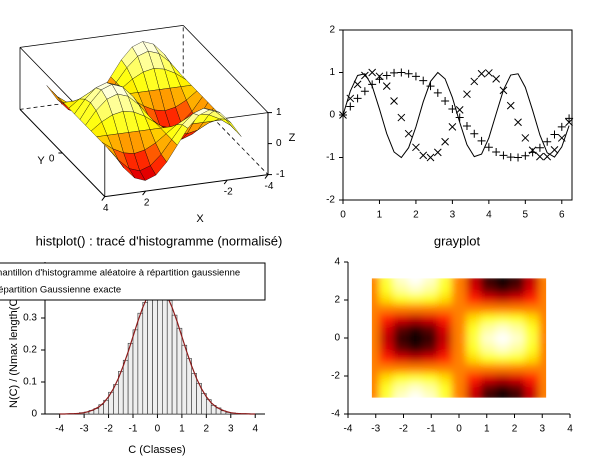 This screenshot has width=610, height=460. Describe the element at coordinates (453, 215) in the screenshot. I see `x-tick-label: 3` at that location.